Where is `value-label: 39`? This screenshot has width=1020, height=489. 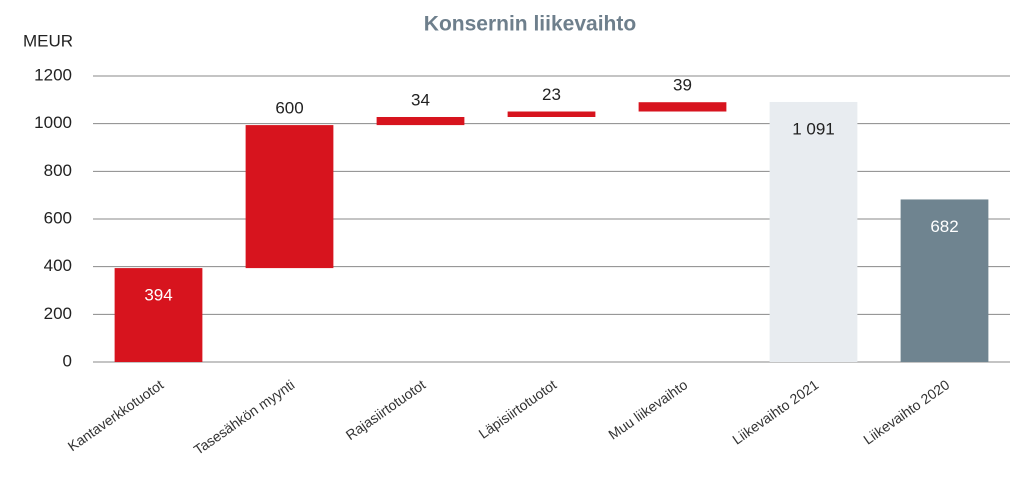 value-label: 39 is located at coordinates (682, 85).